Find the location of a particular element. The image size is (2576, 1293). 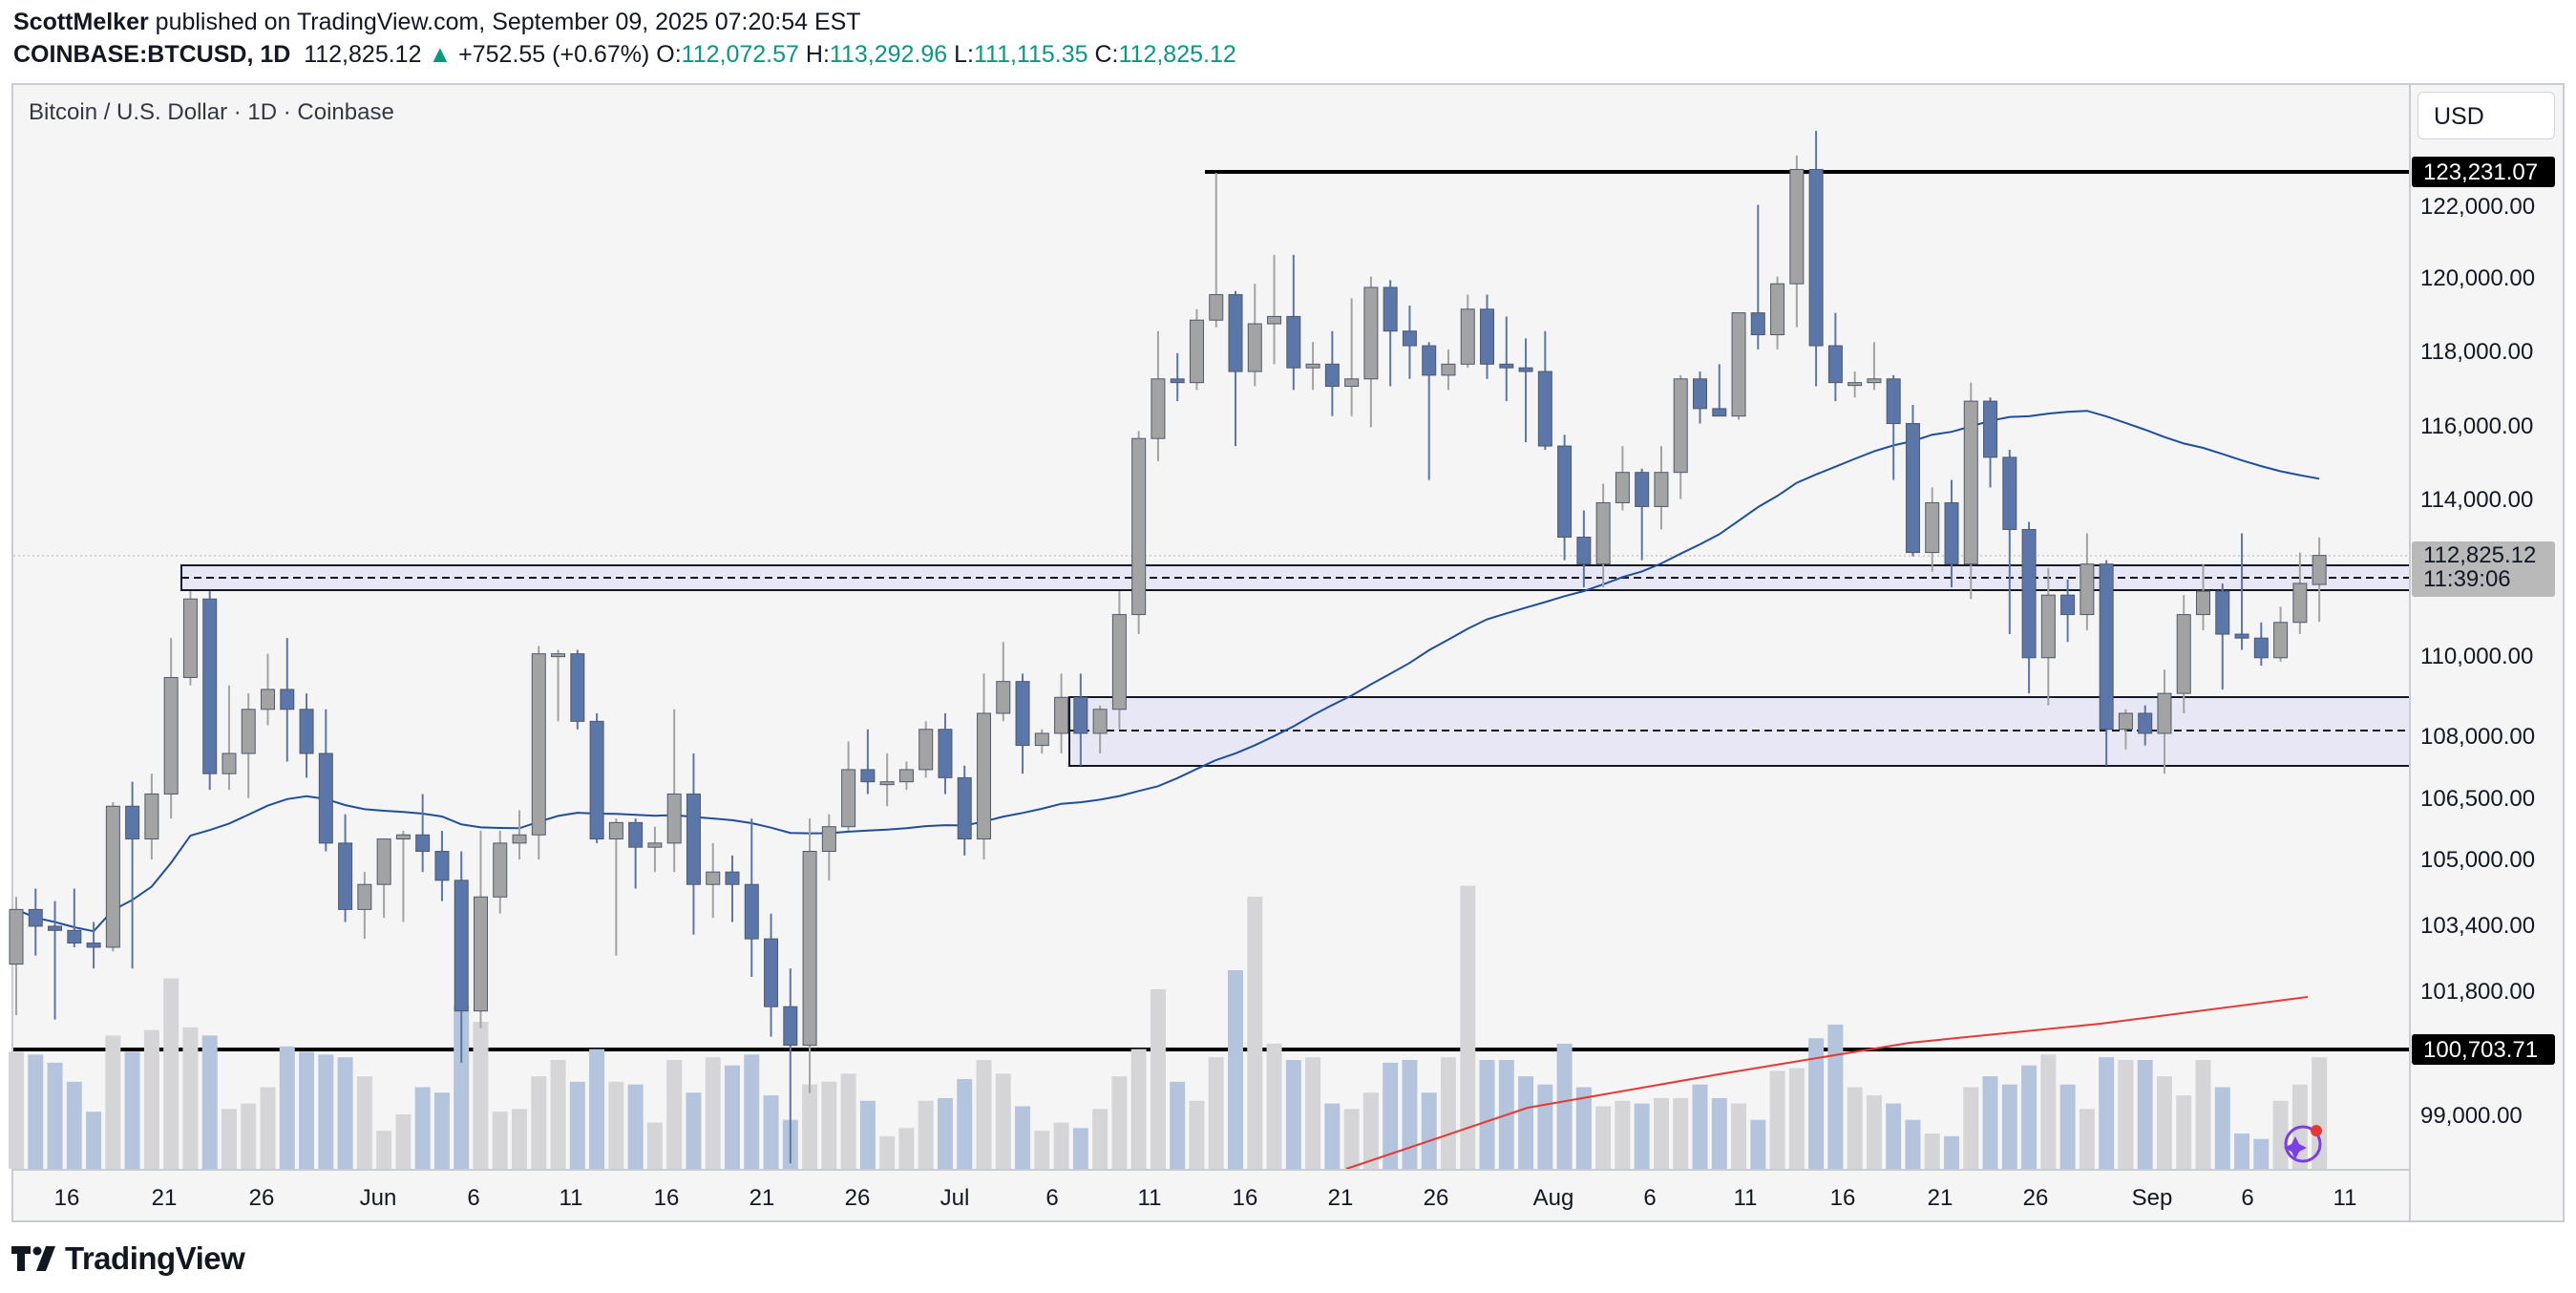

y-tick-label: 103,400.00 is located at coordinates (2477, 926).